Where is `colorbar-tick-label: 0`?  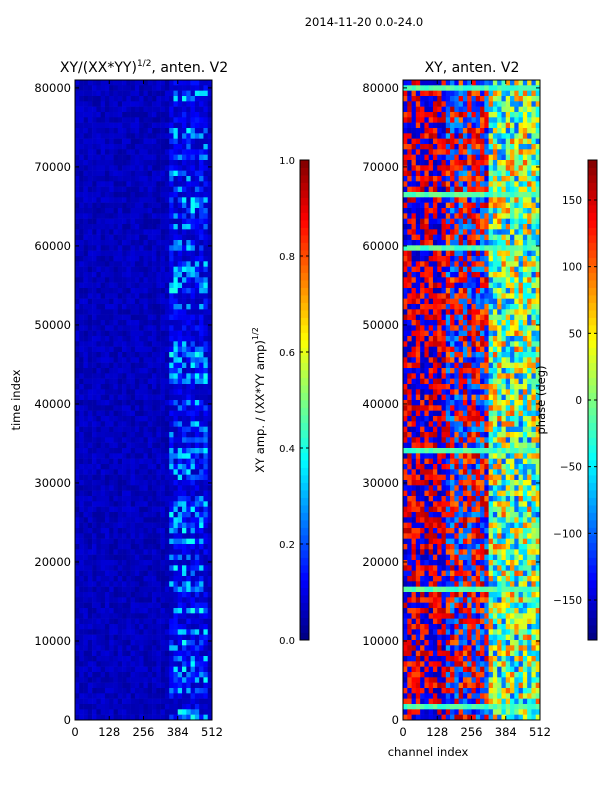
colorbar-tick-label: 0 is located at coordinates (578, 401).